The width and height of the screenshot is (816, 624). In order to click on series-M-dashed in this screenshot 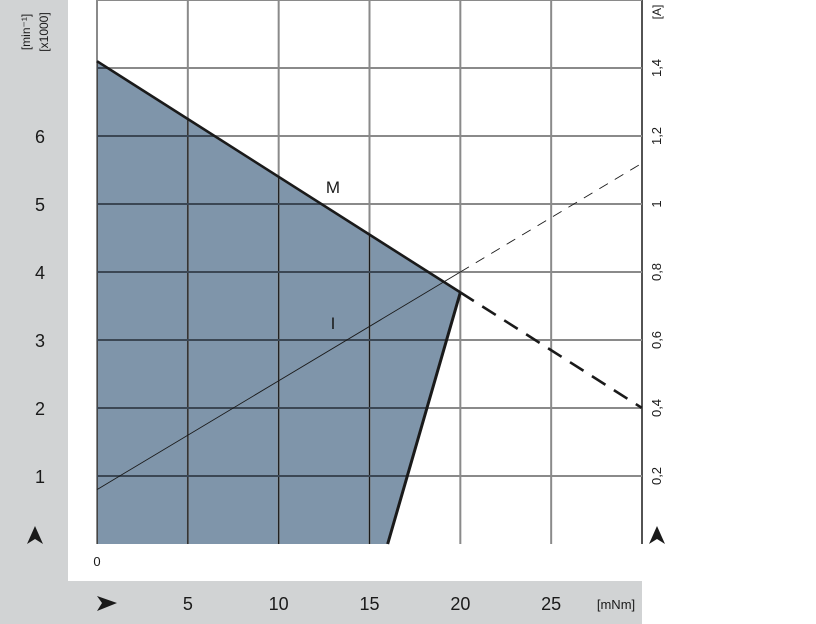, I will do `click(551, 350)`.